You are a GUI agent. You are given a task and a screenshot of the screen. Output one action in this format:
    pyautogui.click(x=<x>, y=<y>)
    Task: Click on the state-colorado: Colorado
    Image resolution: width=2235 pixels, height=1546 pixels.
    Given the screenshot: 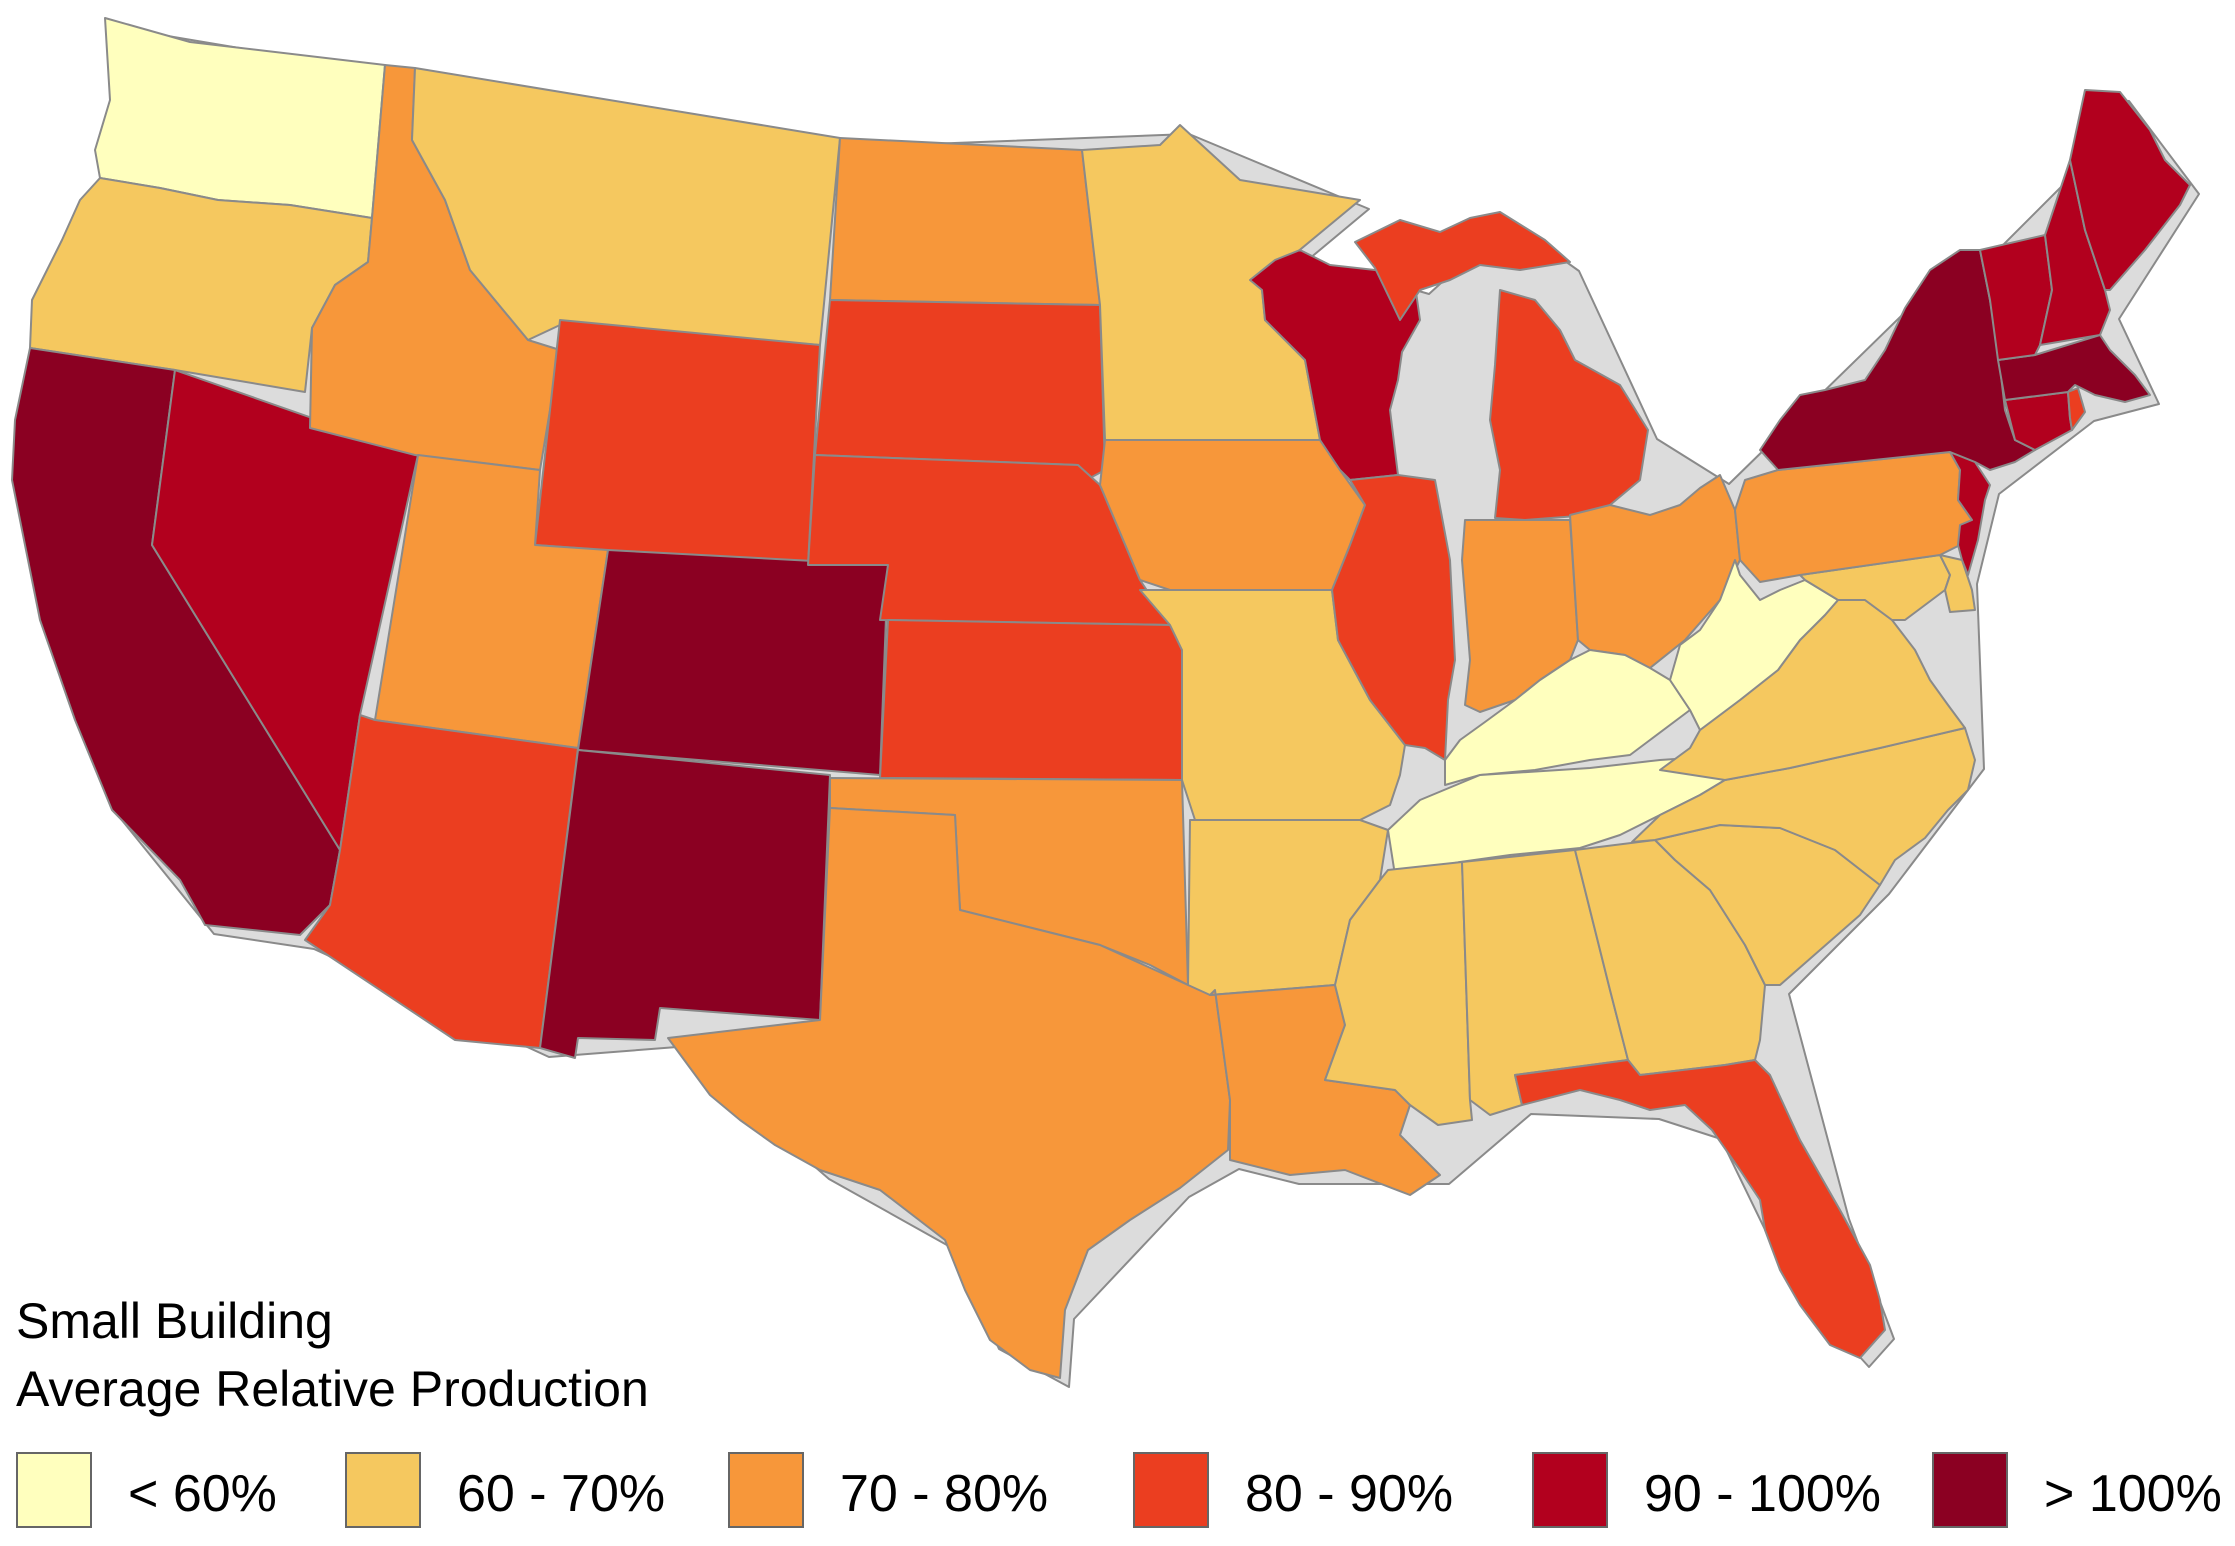 What is the action you would take?
    pyautogui.click(x=733, y=662)
    